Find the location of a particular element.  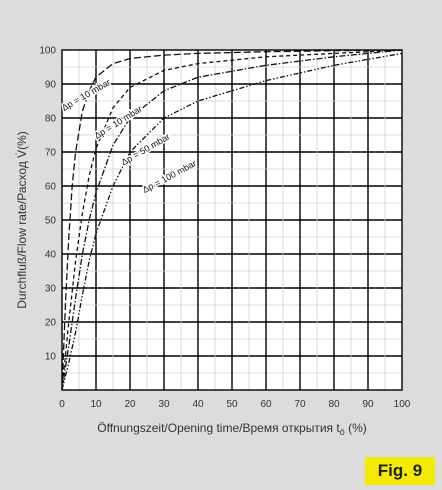

x-tick-label: 80 is located at coordinates (334, 404).